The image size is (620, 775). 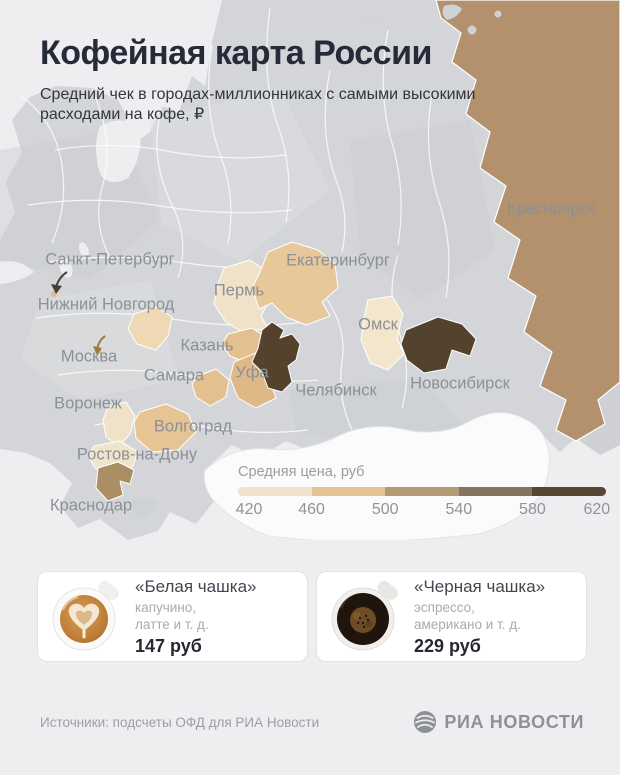 I want to click on legend-tick: 420, so click(x=249, y=509).